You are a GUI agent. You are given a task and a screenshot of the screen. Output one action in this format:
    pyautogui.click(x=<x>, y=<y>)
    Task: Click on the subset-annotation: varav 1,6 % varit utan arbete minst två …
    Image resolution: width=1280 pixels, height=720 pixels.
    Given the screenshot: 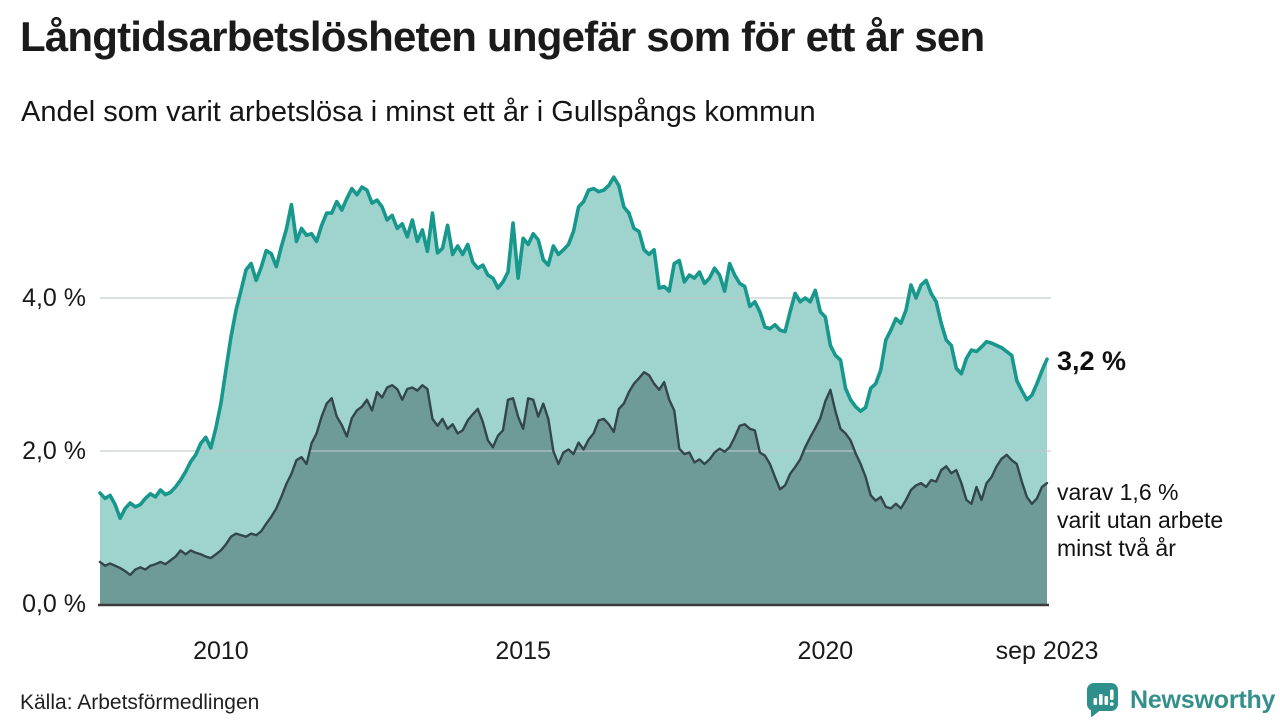 What is the action you would take?
    pyautogui.click(x=1140, y=520)
    